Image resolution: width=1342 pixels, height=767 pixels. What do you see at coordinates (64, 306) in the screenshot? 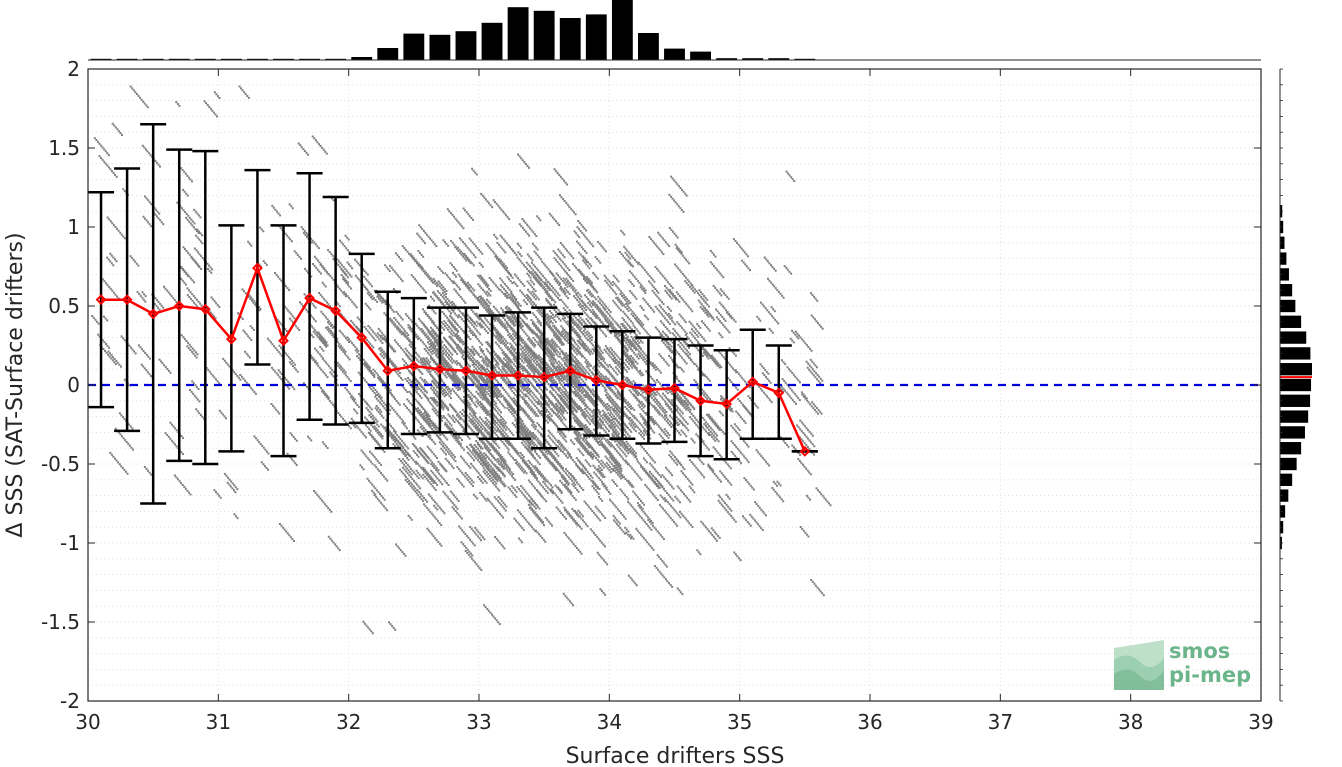
I see `y-tick-label: 0.5` at bounding box center [64, 306].